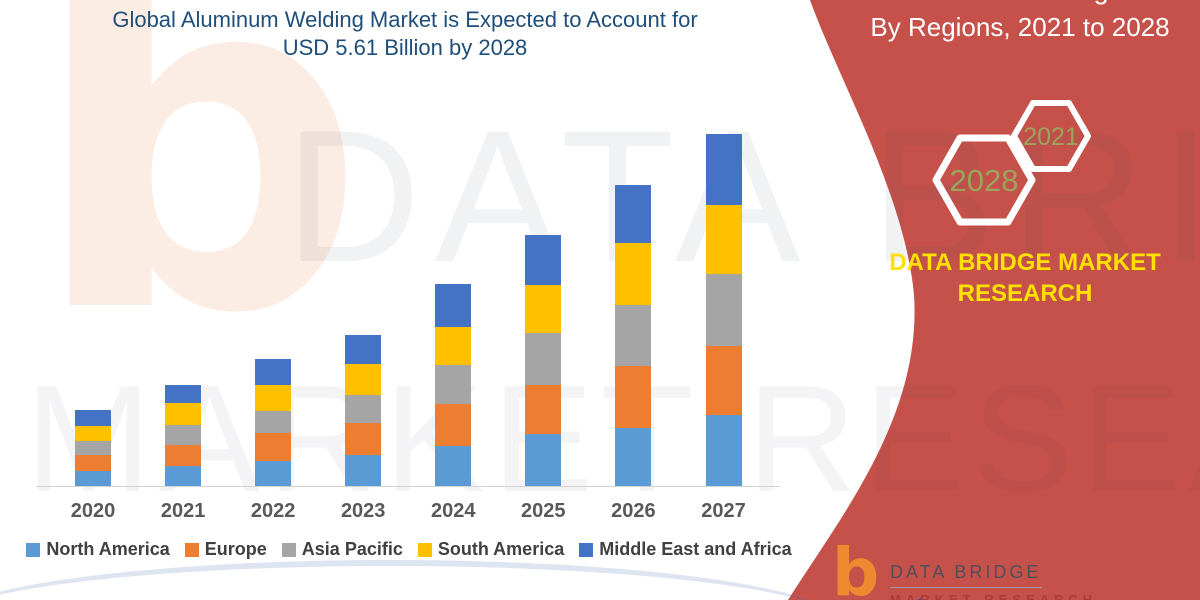  What do you see at coordinates (405, 47) in the screenshot?
I see `page-title-line2: USD 5.61 Billion by 2028` at bounding box center [405, 47].